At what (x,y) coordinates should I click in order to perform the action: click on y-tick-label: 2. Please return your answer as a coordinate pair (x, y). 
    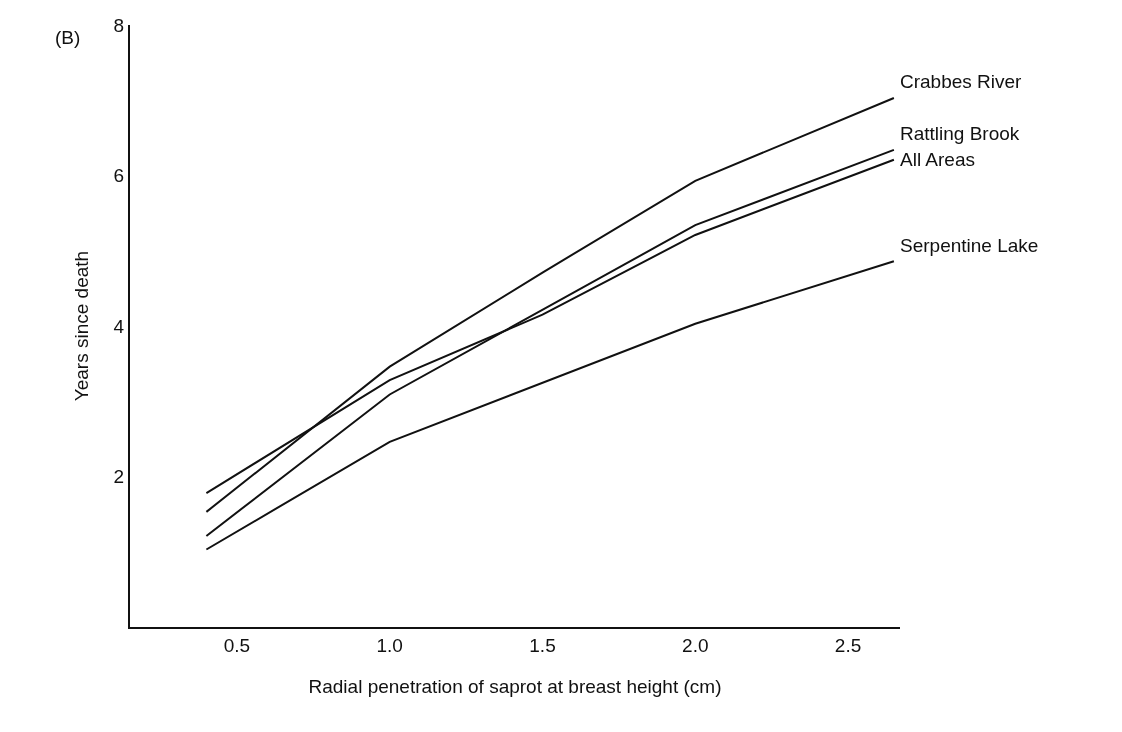
    Looking at the image, I should click on (119, 477).